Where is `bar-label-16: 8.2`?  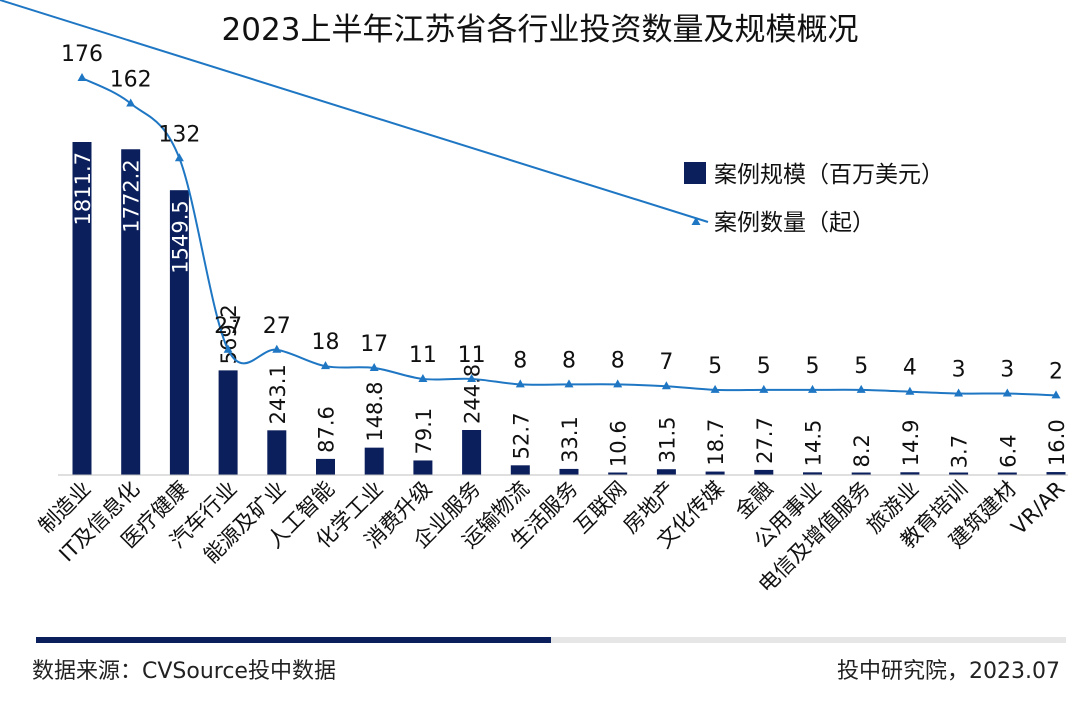 bar-label-16: 8.2 is located at coordinates (862, 450).